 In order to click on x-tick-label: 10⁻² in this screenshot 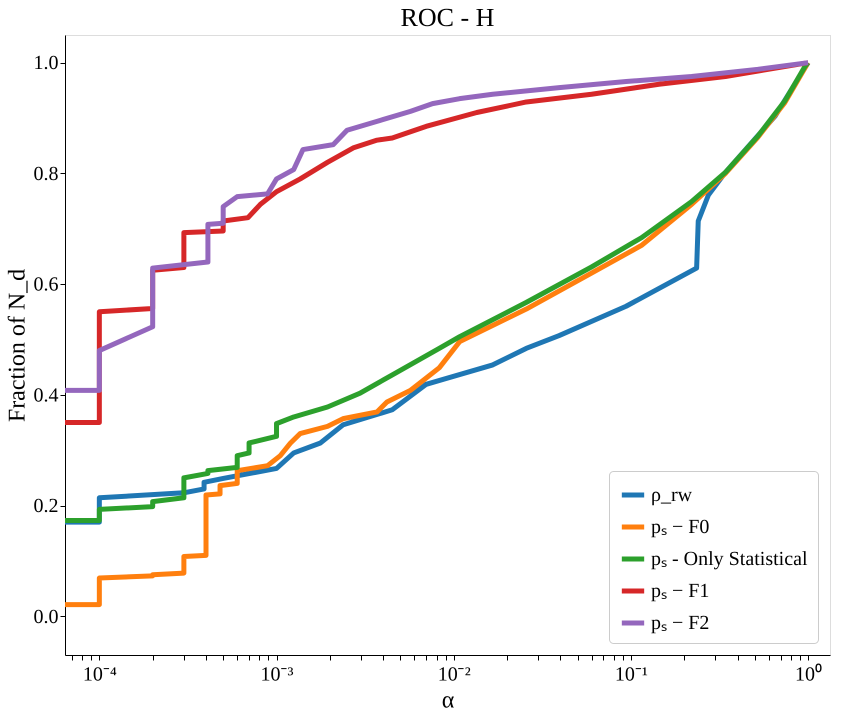, I will do `click(454, 675)`.